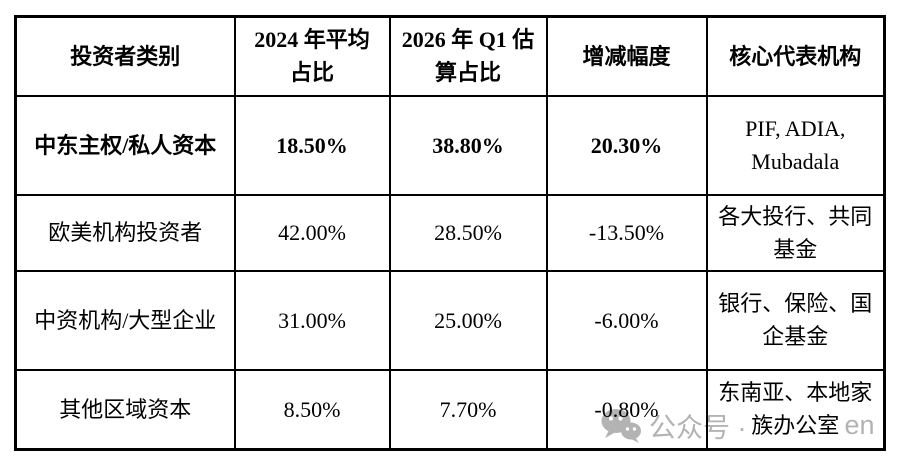 This screenshot has height=460, width=898. I want to click on header-change-magnitude: 增减幅度, so click(626, 56).